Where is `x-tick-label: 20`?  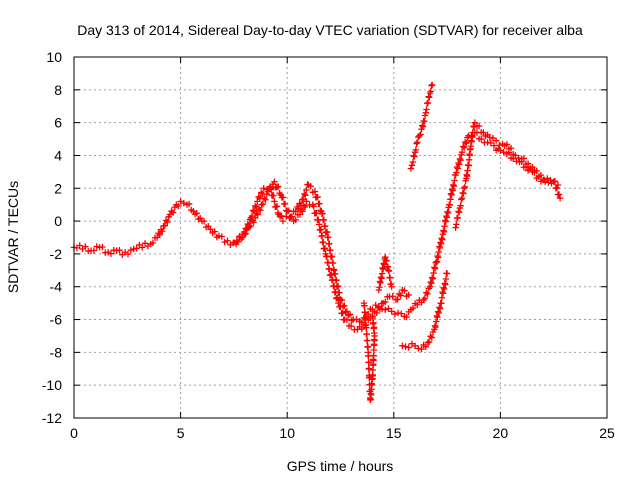
x-tick-label: 20 is located at coordinates (501, 433).